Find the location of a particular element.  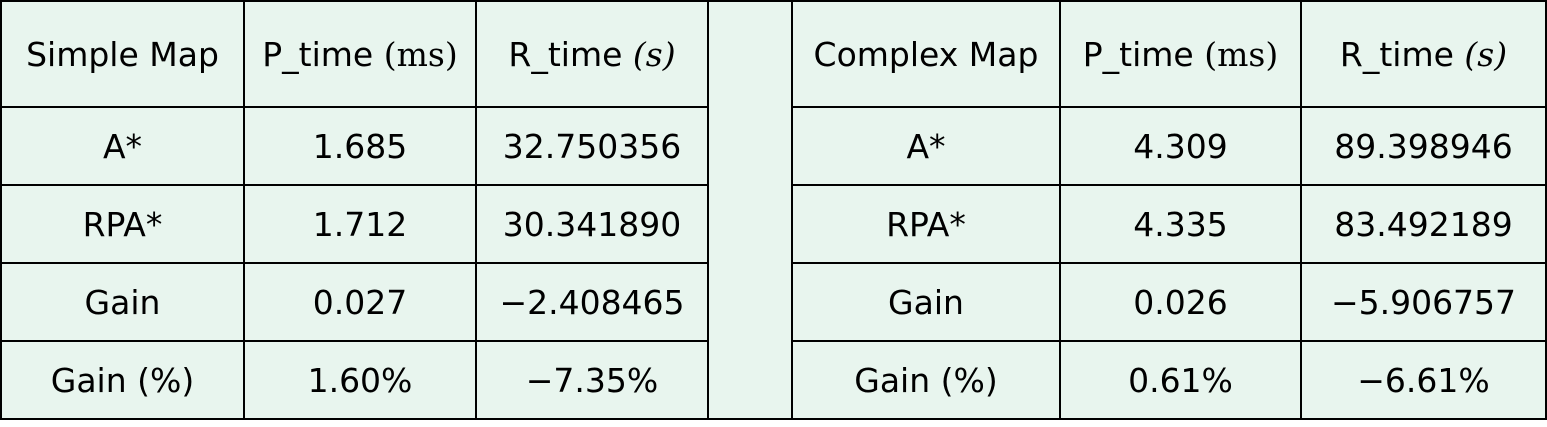

complex-row-label: A* is located at coordinates (926, 146).